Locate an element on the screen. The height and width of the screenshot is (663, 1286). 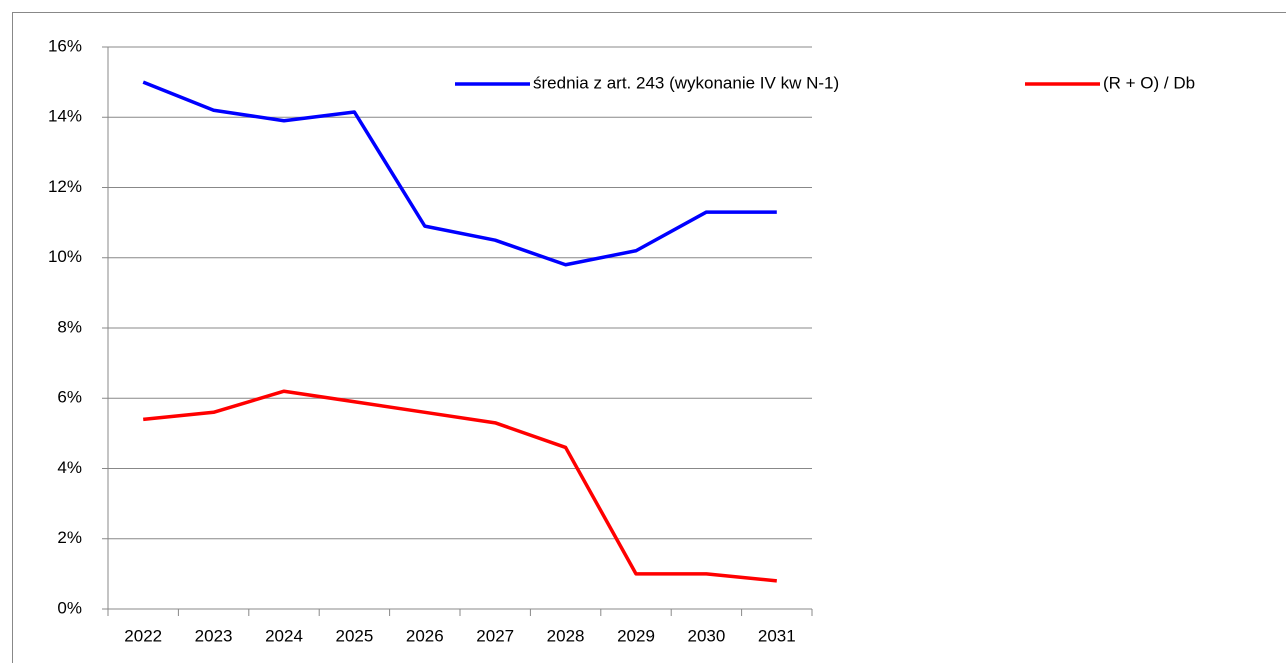
x-tick-label: 2028 is located at coordinates (566, 635).